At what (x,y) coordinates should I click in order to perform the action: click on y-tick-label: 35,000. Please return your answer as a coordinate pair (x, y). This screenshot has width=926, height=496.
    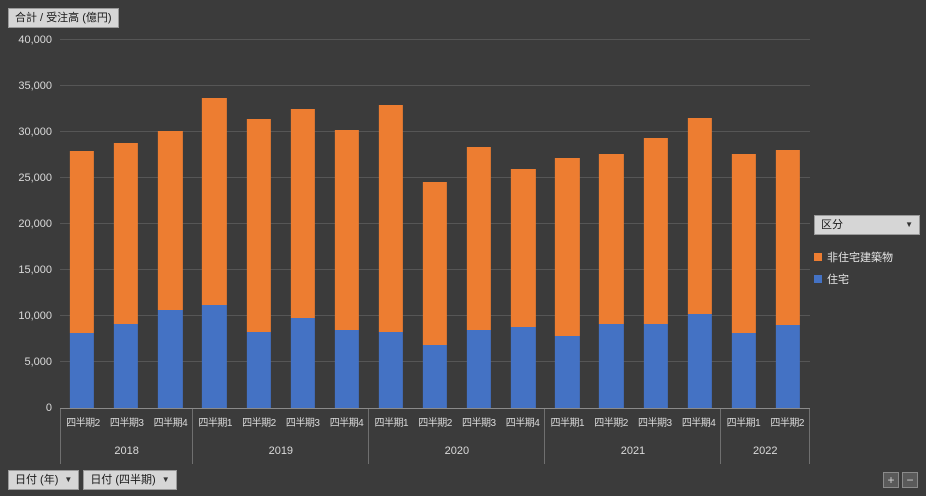
    Looking at the image, I should click on (35, 86).